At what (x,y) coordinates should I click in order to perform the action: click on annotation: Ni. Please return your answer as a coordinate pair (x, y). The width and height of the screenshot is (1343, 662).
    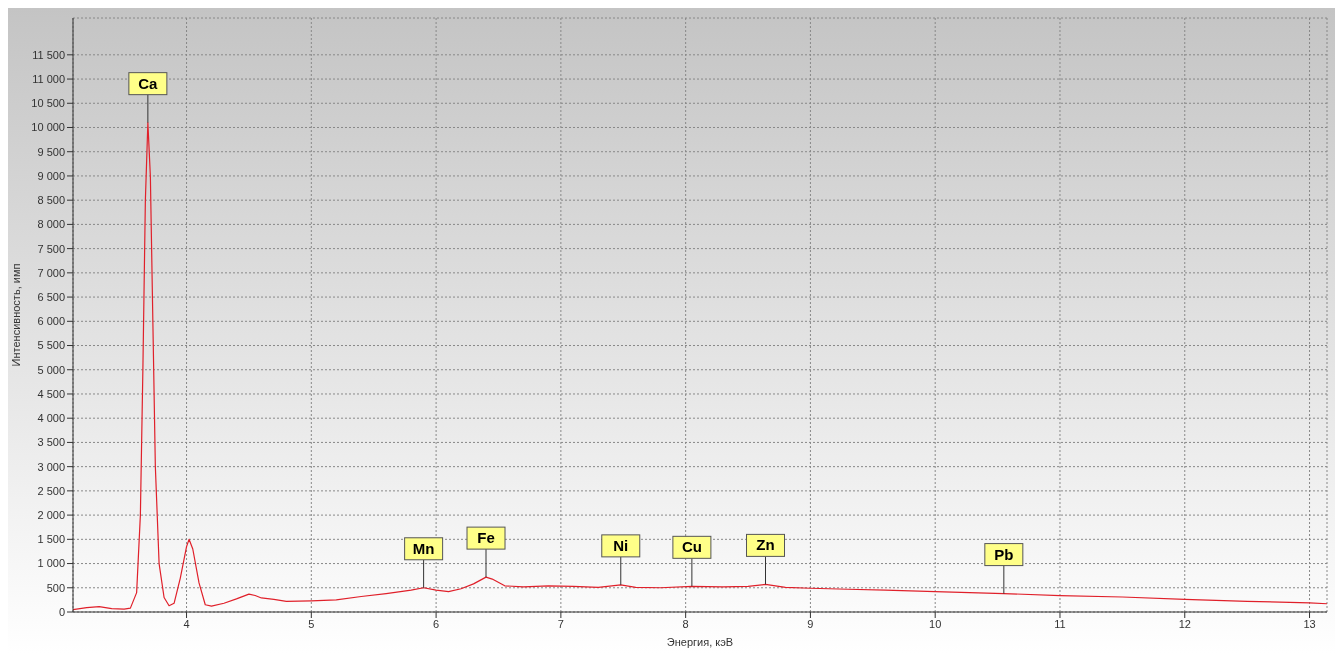
    Looking at the image, I should click on (621, 545).